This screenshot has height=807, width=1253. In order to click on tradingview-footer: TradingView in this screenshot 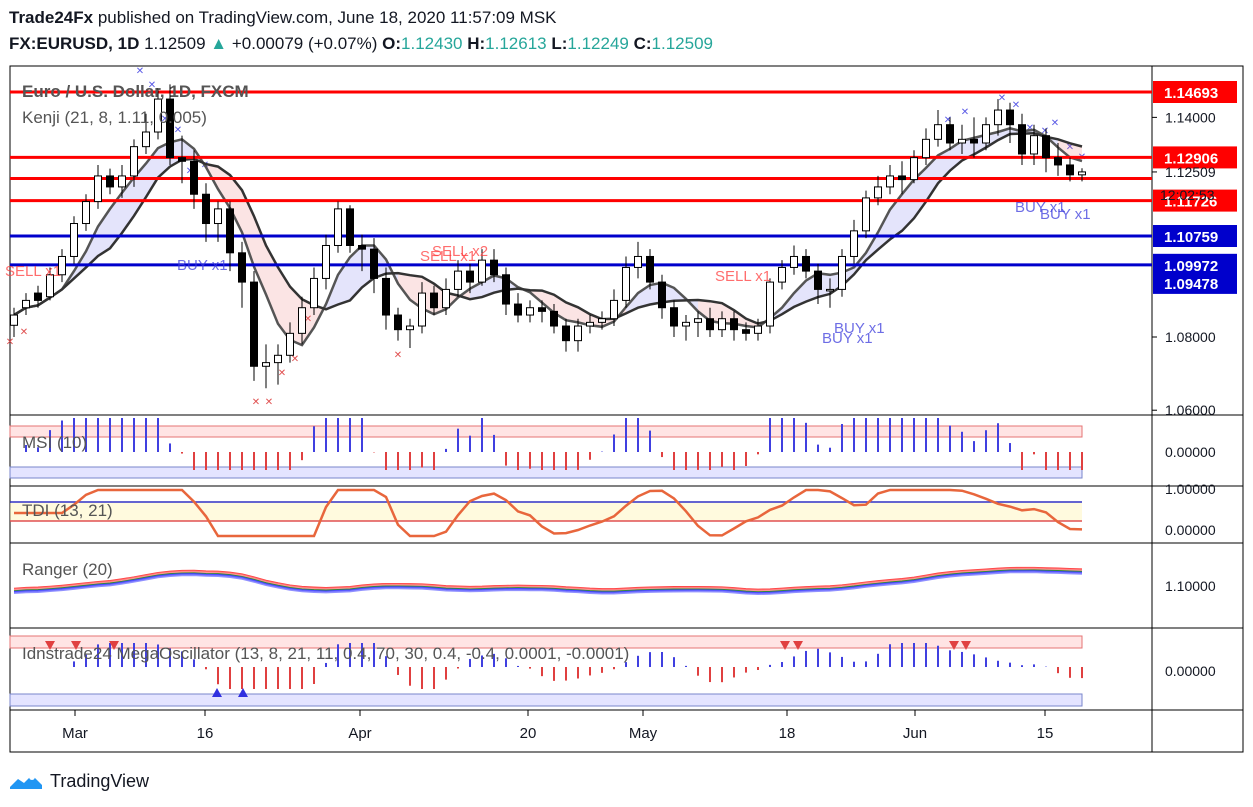, I will do `click(78, 781)`.